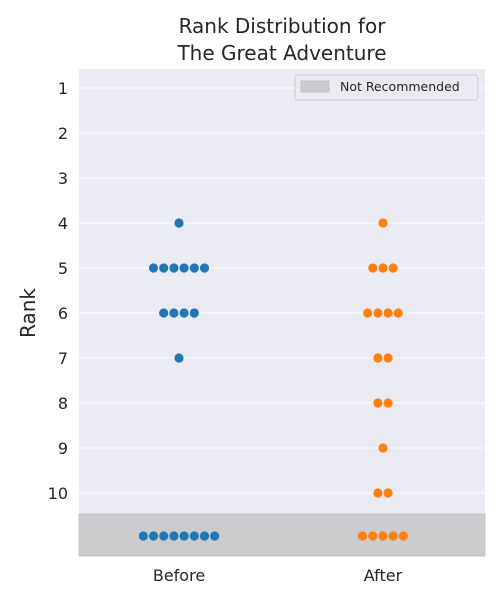  I want to click on y-tick-2: 2, so click(63, 133).